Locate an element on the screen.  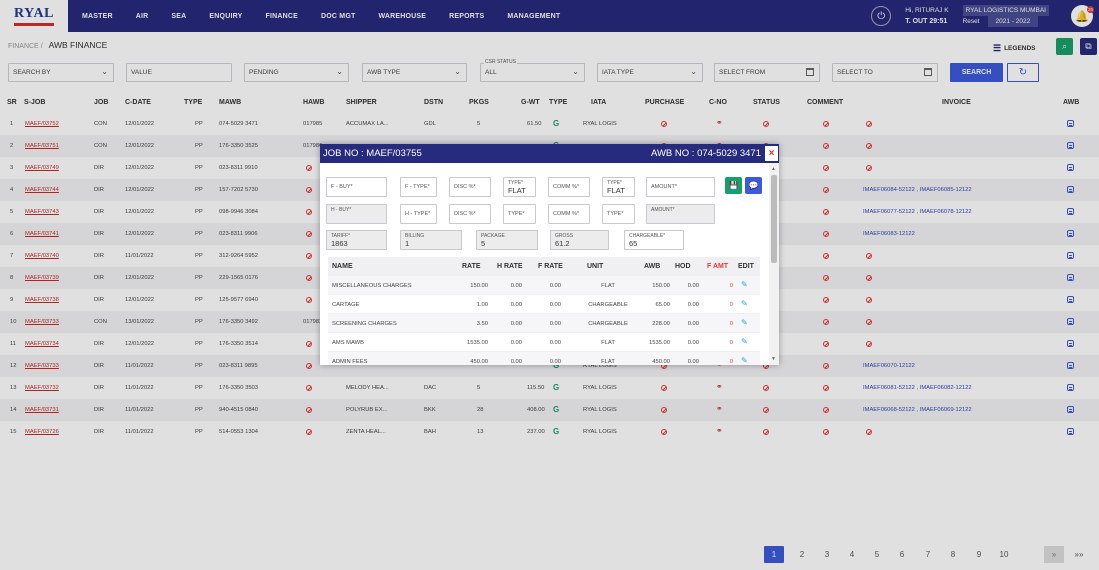
scroll-down-icon: ▼ is located at coordinates (773, 359).